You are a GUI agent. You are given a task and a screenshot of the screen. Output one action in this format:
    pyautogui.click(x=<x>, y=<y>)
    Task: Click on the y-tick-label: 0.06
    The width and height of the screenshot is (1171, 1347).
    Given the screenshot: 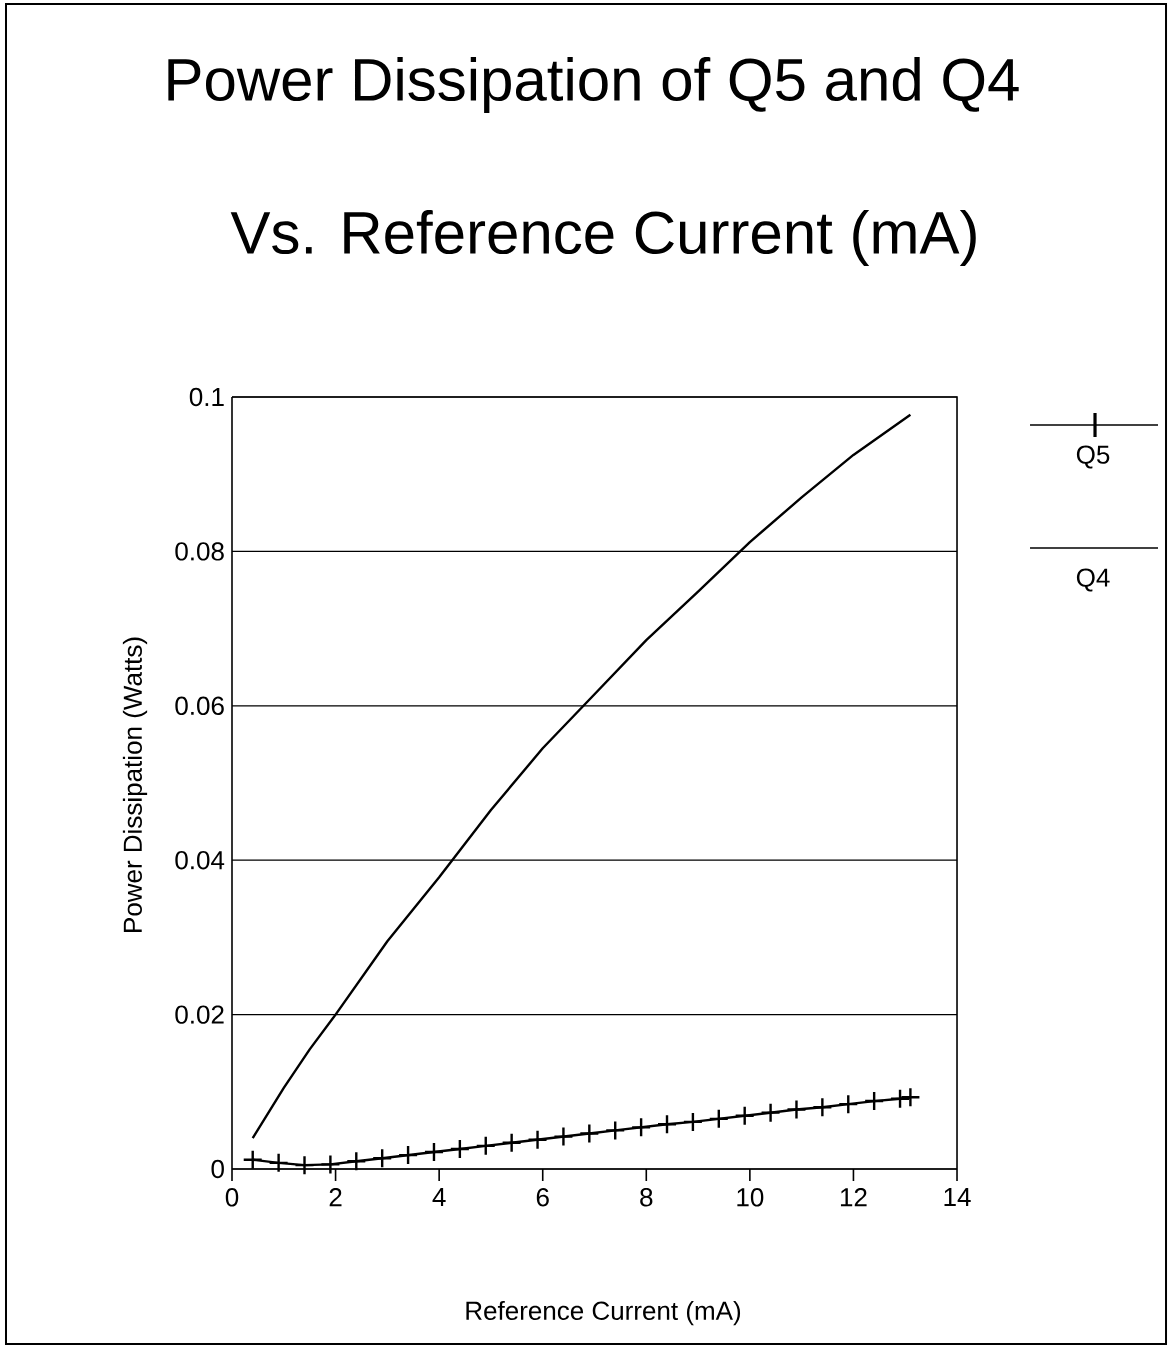 What is the action you would take?
    pyautogui.click(x=199, y=706)
    